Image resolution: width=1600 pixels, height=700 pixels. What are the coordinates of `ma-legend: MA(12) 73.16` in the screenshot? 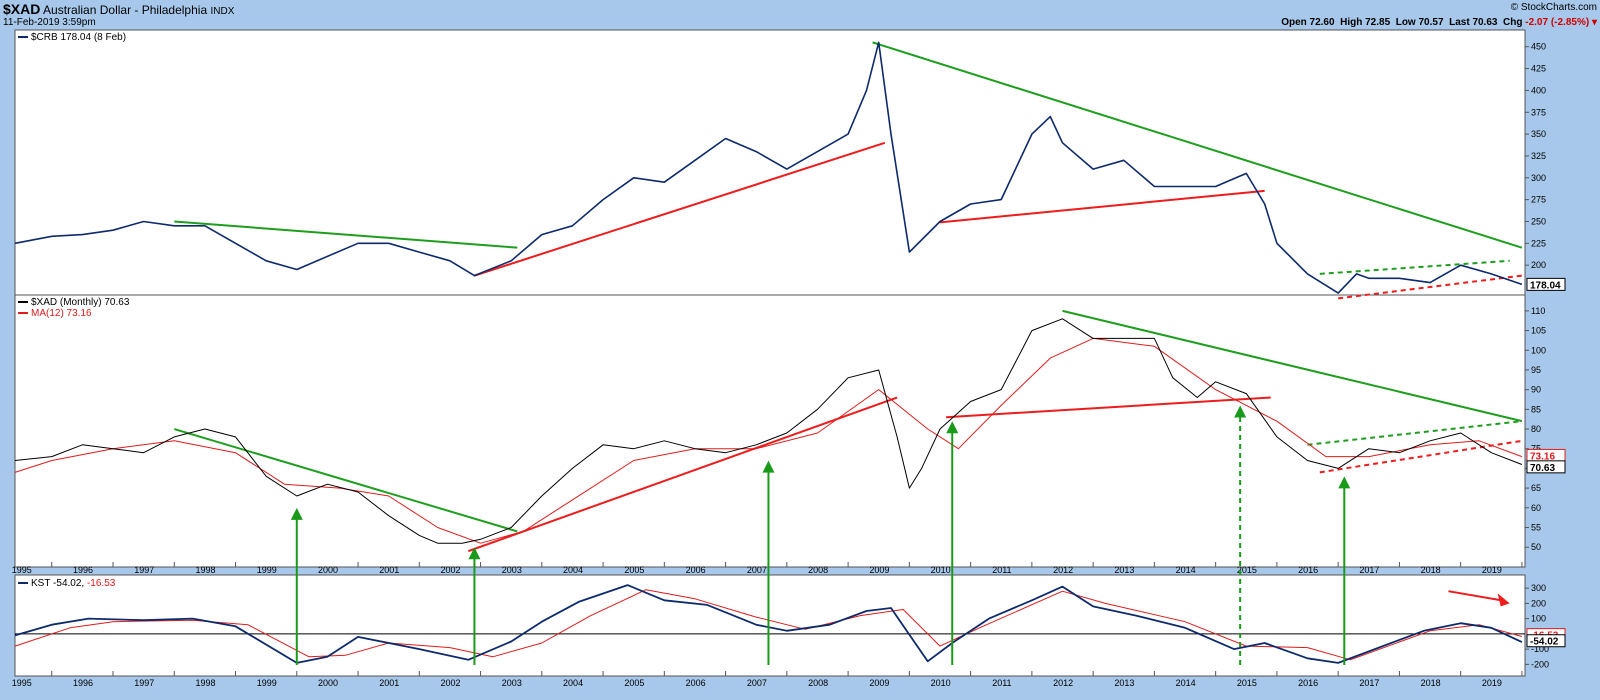 It's located at (61, 313).